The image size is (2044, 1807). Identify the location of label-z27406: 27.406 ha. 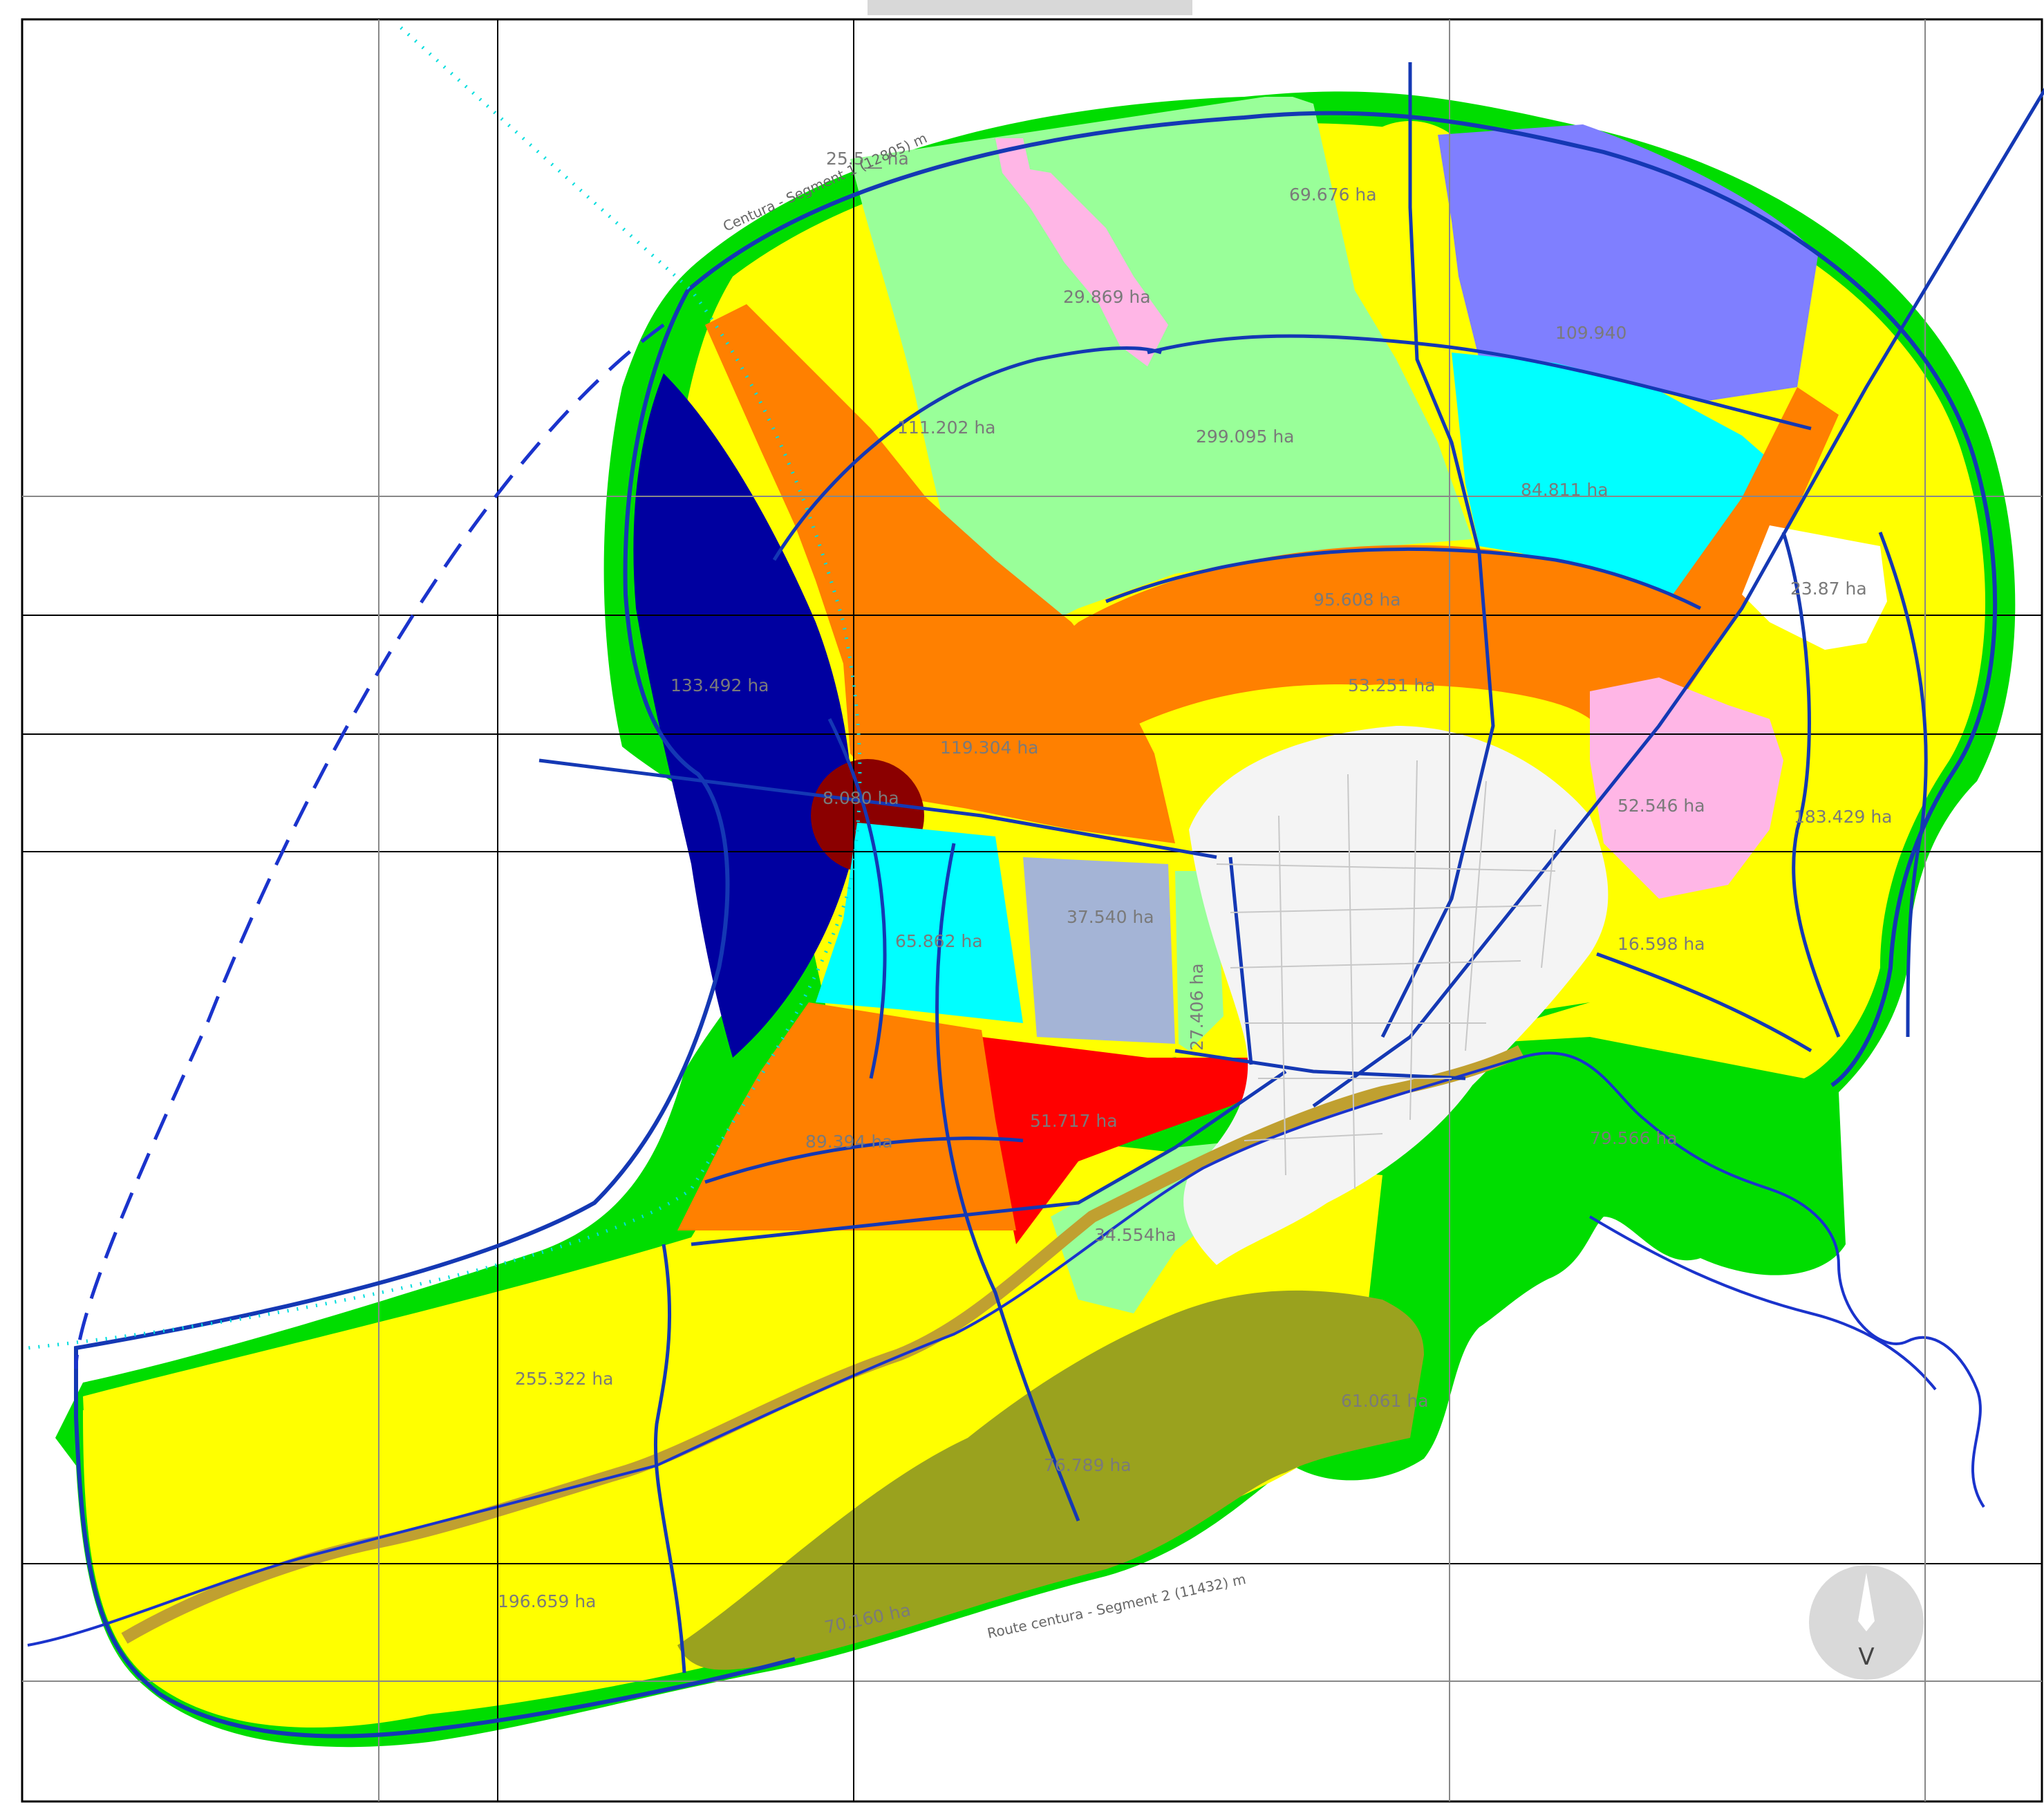
(1197, 1007).